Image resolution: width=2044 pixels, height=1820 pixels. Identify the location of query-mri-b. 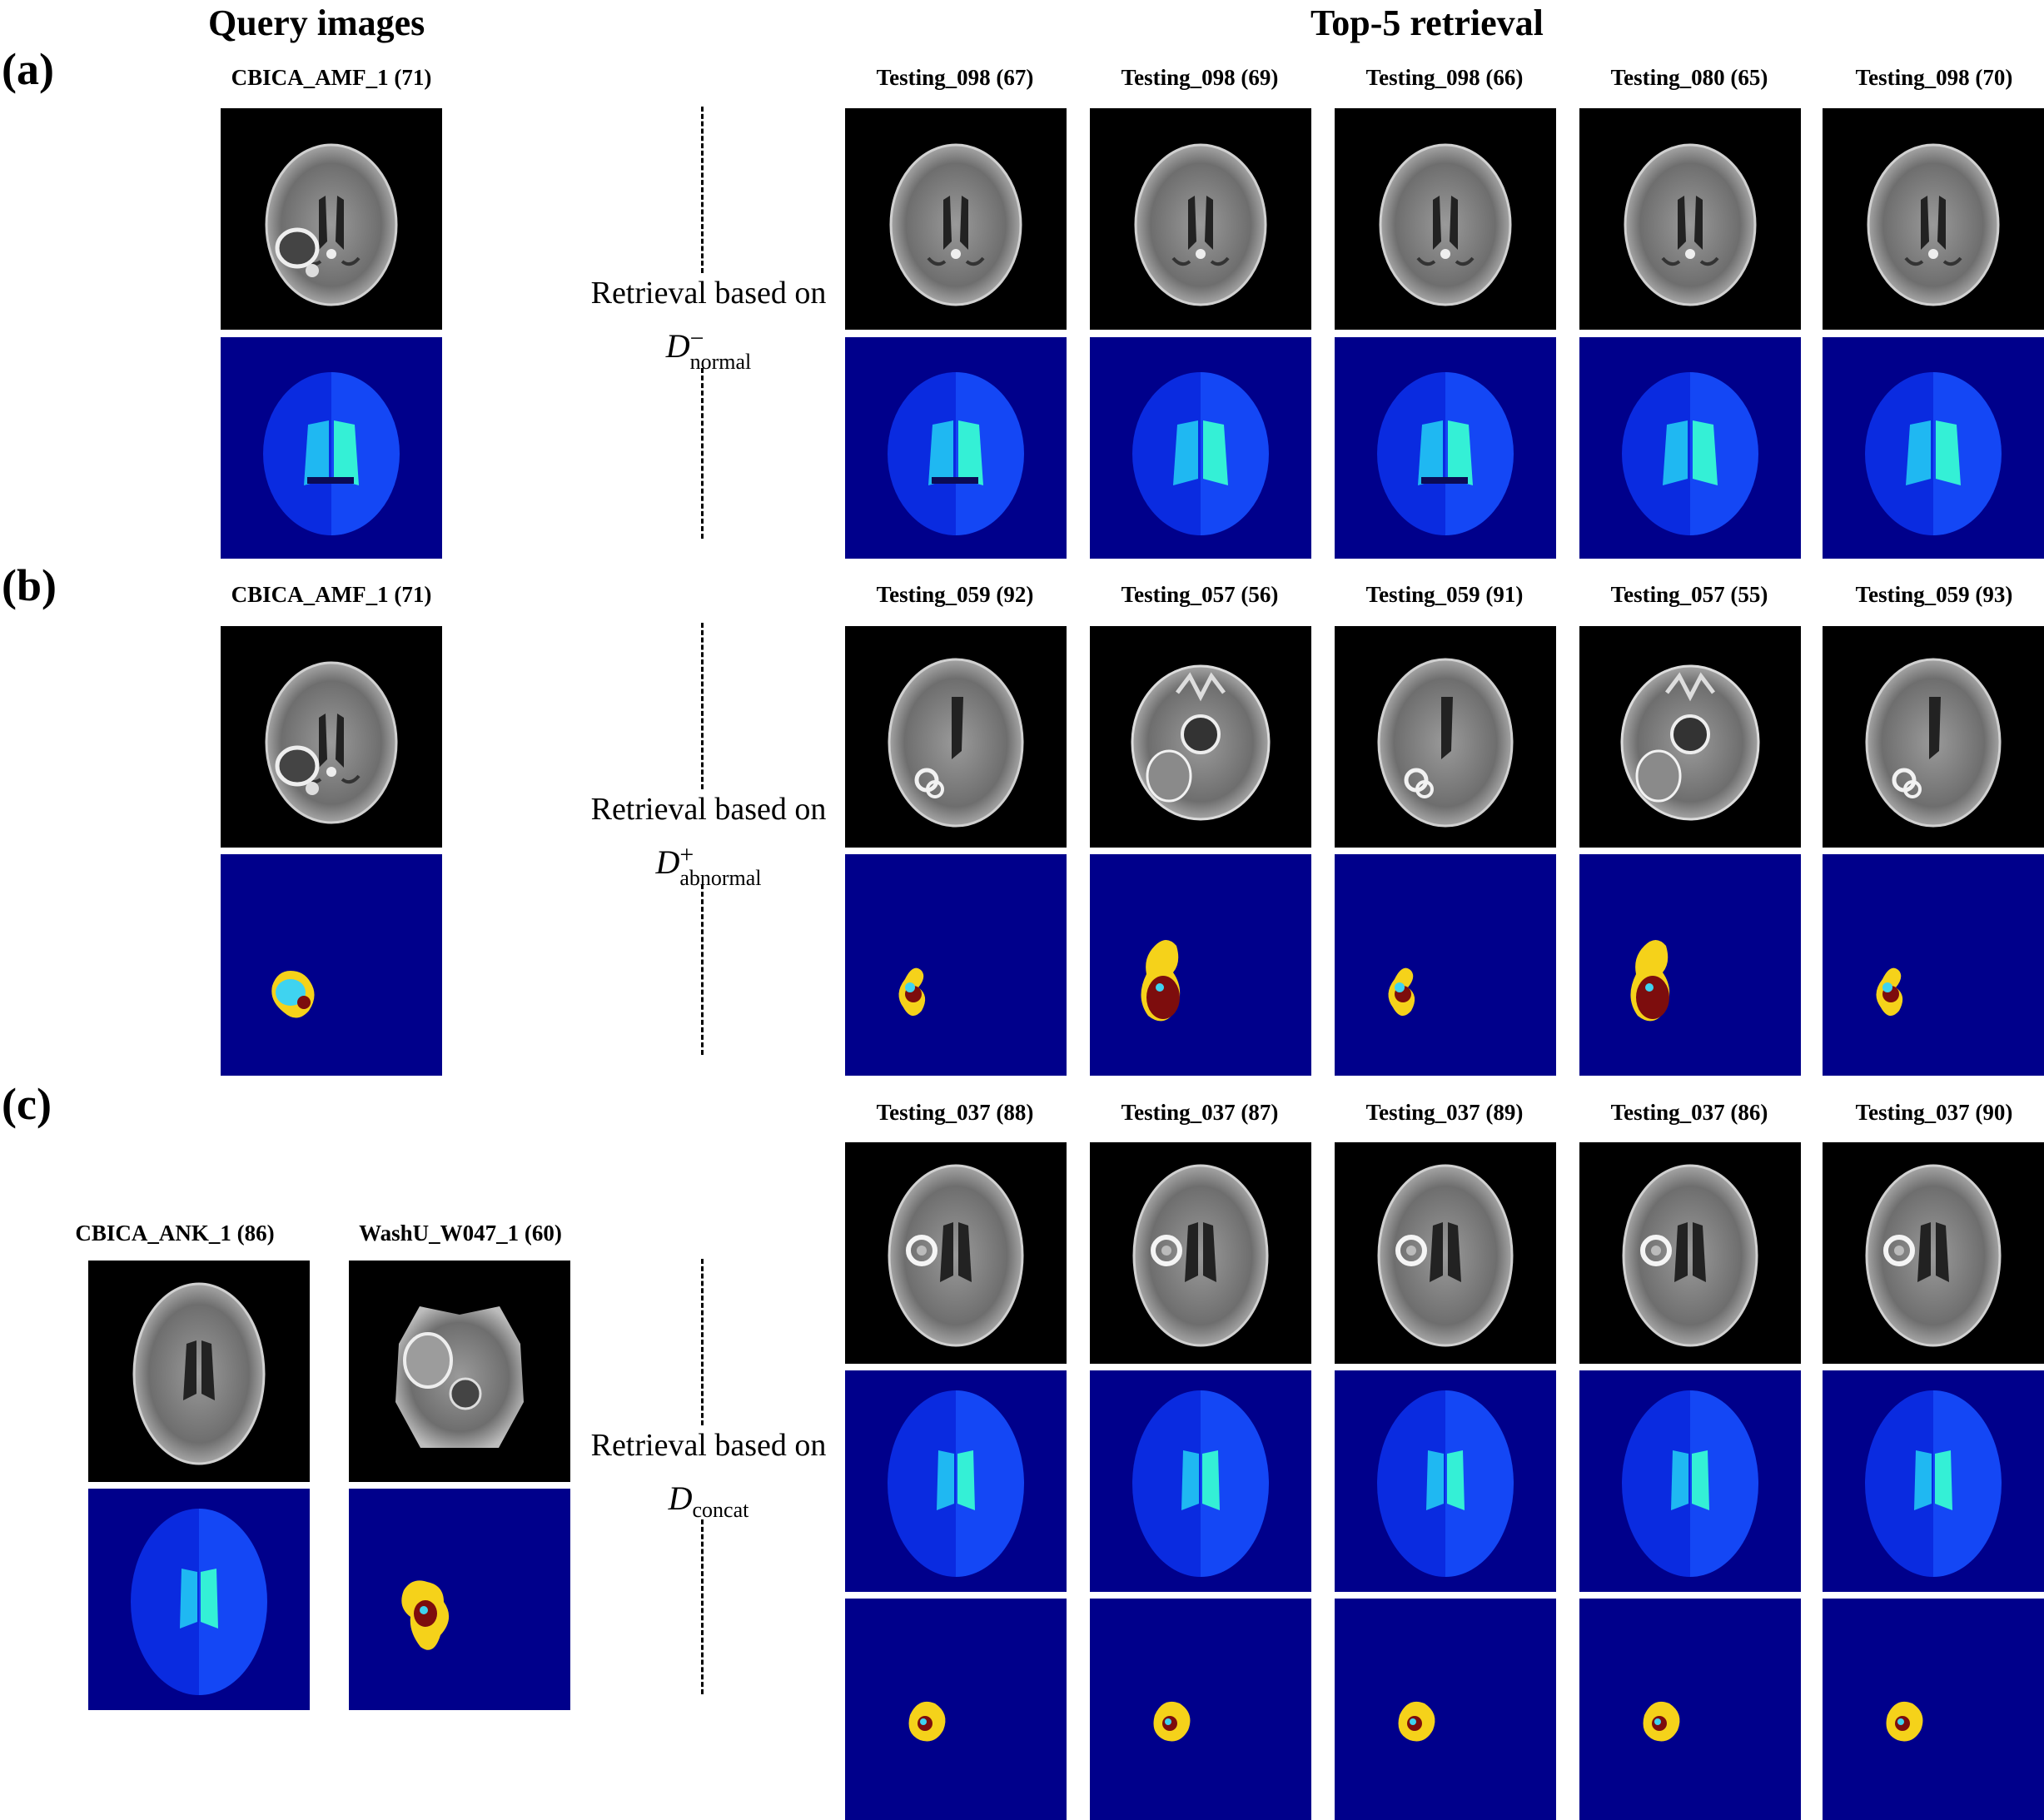
(331, 737).